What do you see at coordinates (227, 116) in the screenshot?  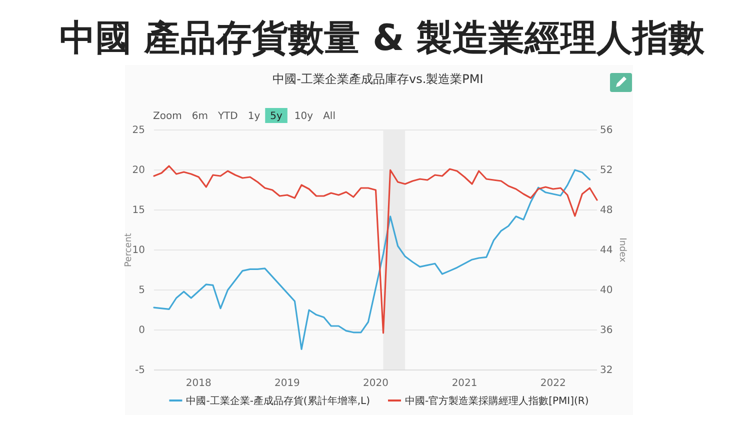 I see `text: YTD` at bounding box center [227, 116].